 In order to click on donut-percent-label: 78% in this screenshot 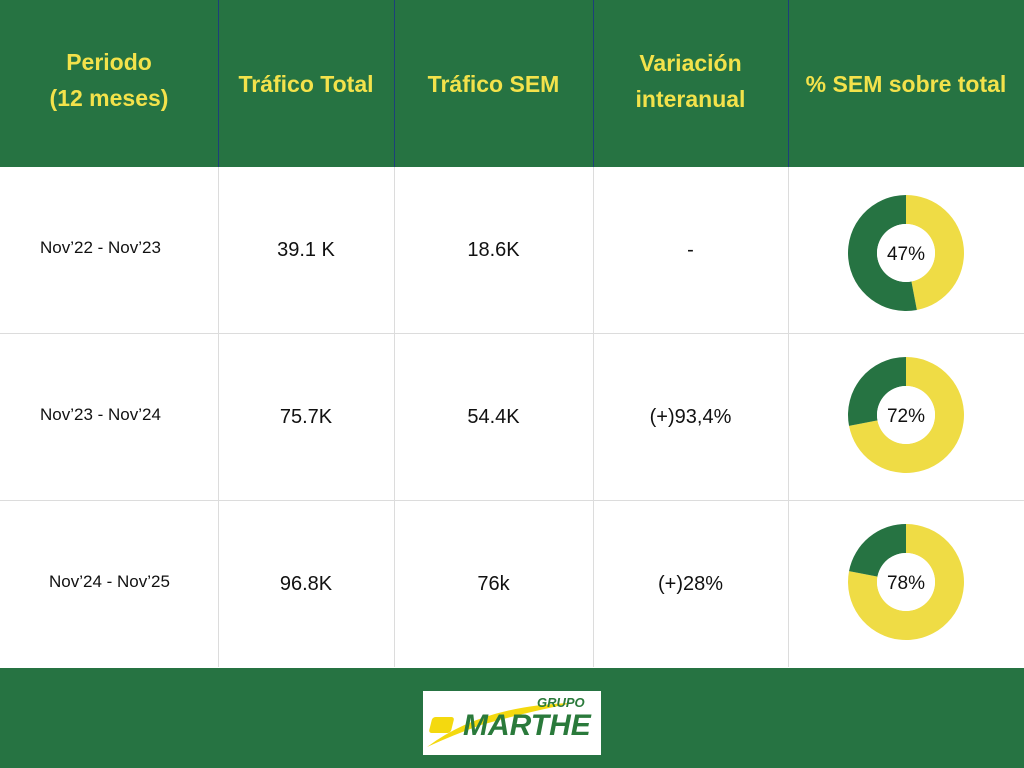, I will do `click(906, 583)`.